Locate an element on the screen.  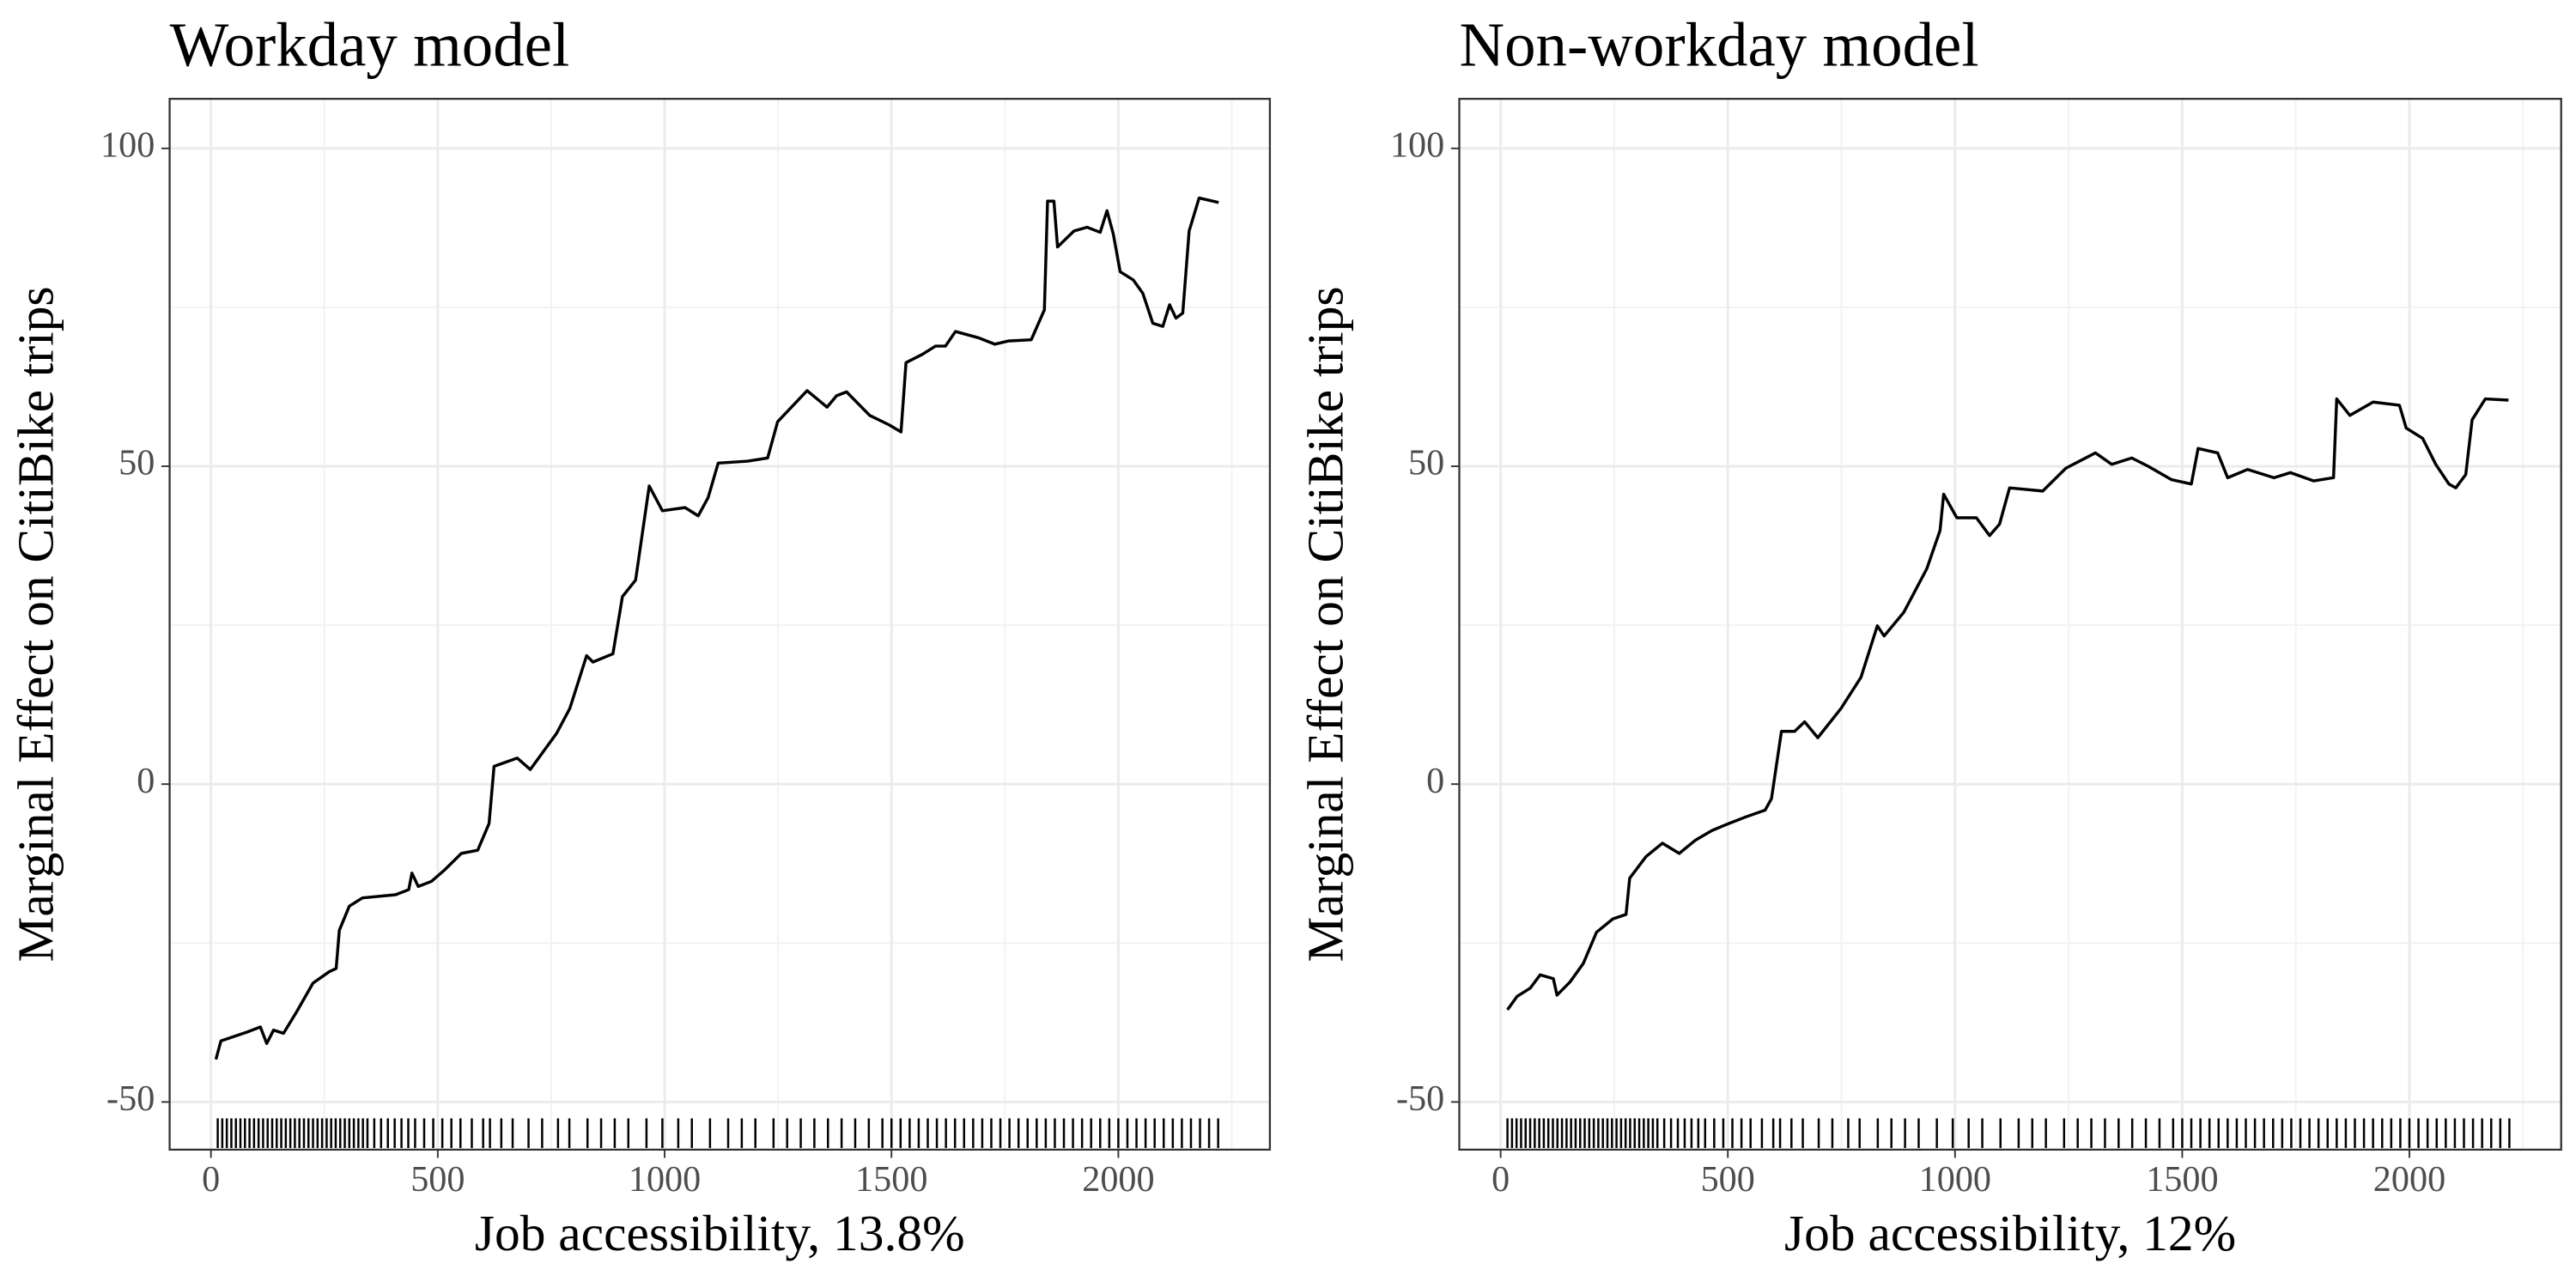
x-axis-label: Job accessibility, 13.8% is located at coordinates (720, 1233).